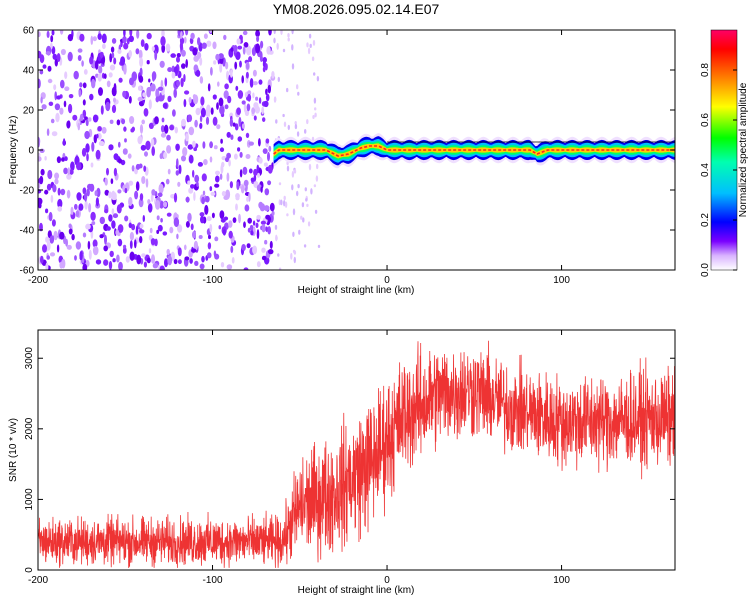  Describe the element at coordinates (474, 151) in the screenshot. I see `ridge-core` at that location.